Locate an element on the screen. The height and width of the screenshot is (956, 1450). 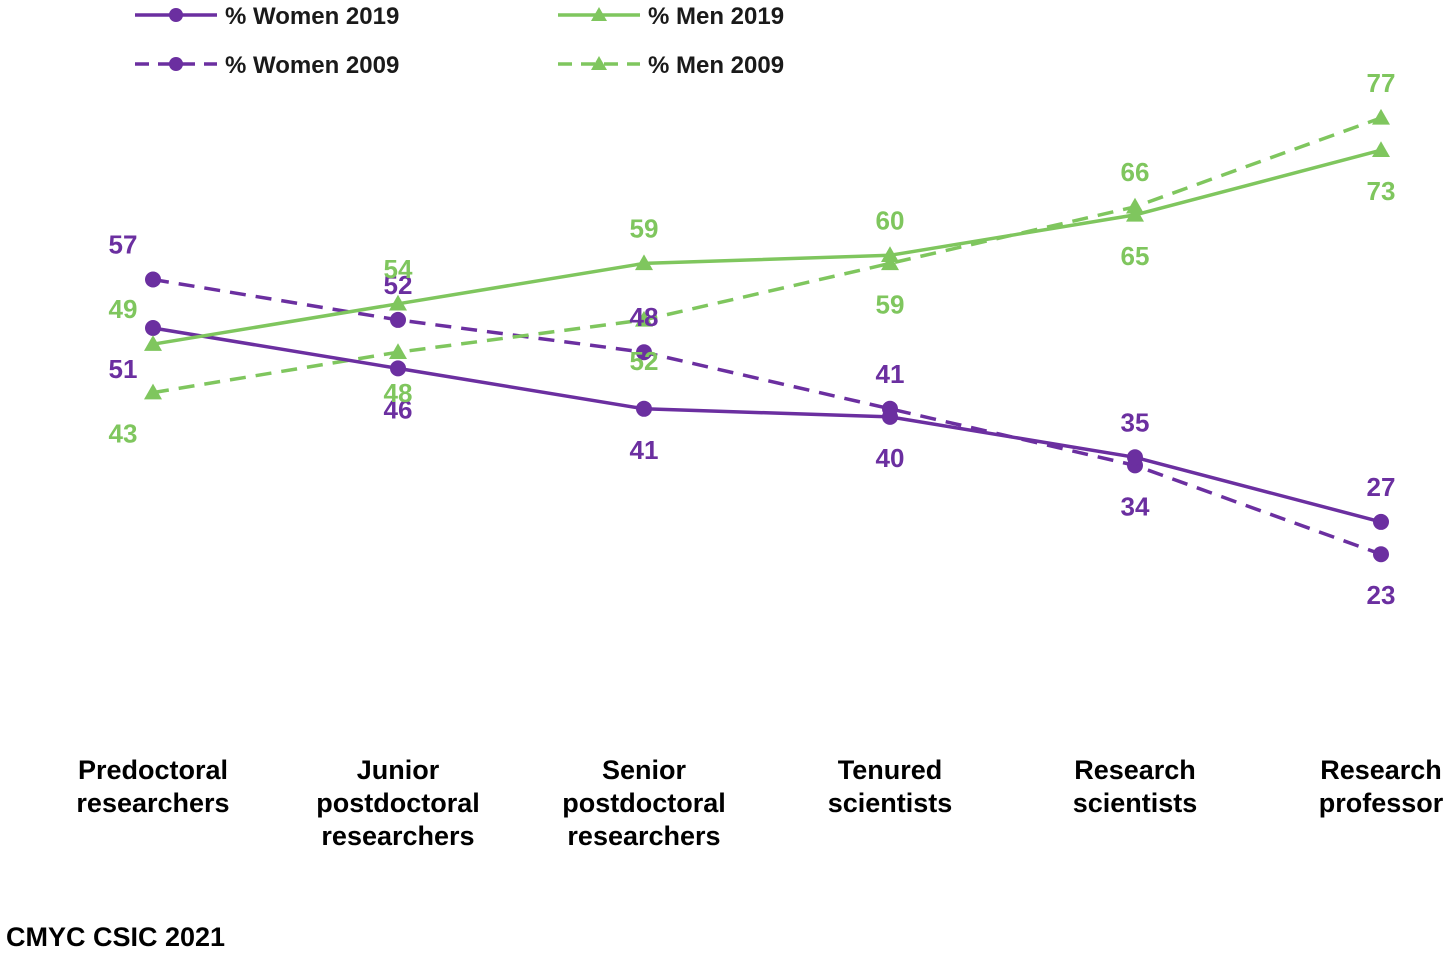
x-tick-label-line: Senior is located at coordinates (644, 770).